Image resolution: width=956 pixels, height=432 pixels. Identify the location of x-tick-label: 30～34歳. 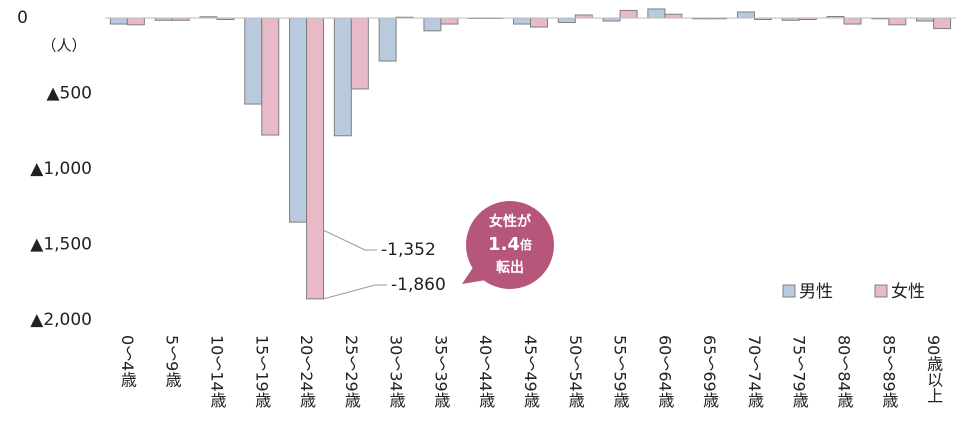
(396, 371).